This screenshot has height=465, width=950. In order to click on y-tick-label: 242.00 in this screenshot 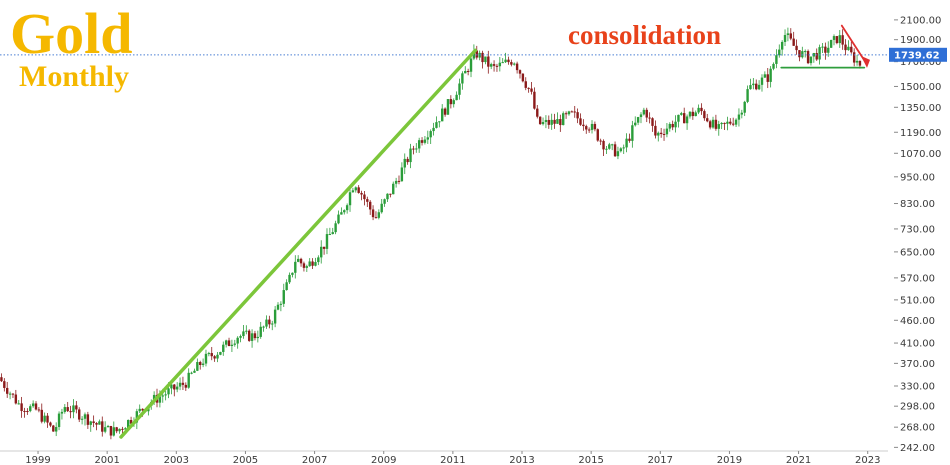, I will do `click(917, 448)`.